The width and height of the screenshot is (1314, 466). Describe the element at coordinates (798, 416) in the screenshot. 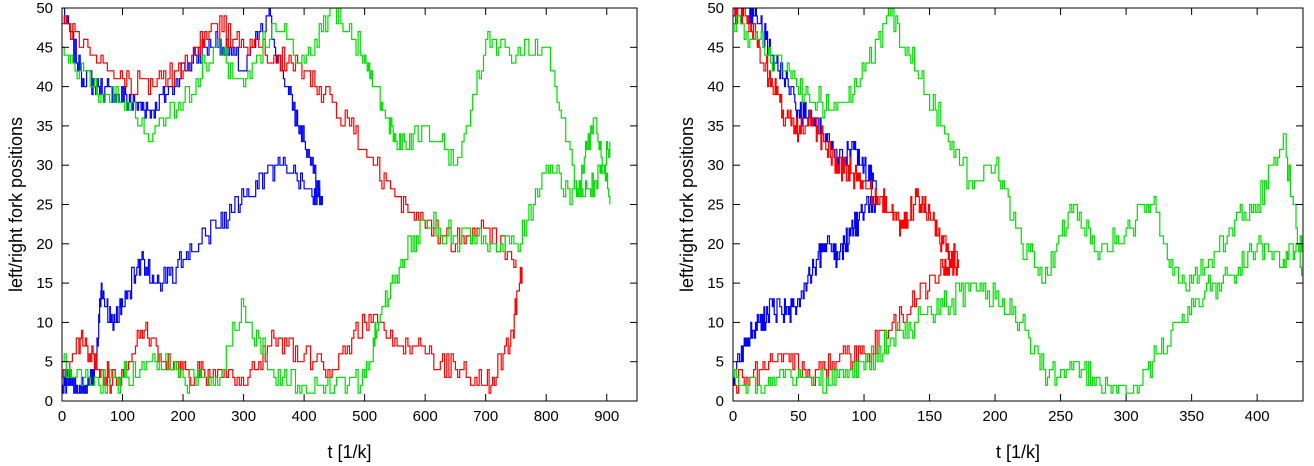

I see `x-tick-label: 50` at that location.